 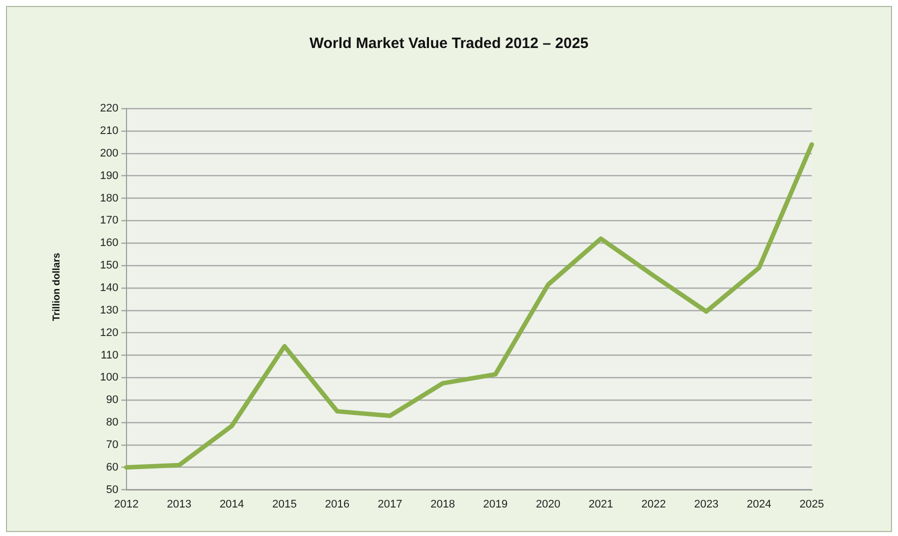 I want to click on y-tick-label: 170, so click(x=109, y=220).